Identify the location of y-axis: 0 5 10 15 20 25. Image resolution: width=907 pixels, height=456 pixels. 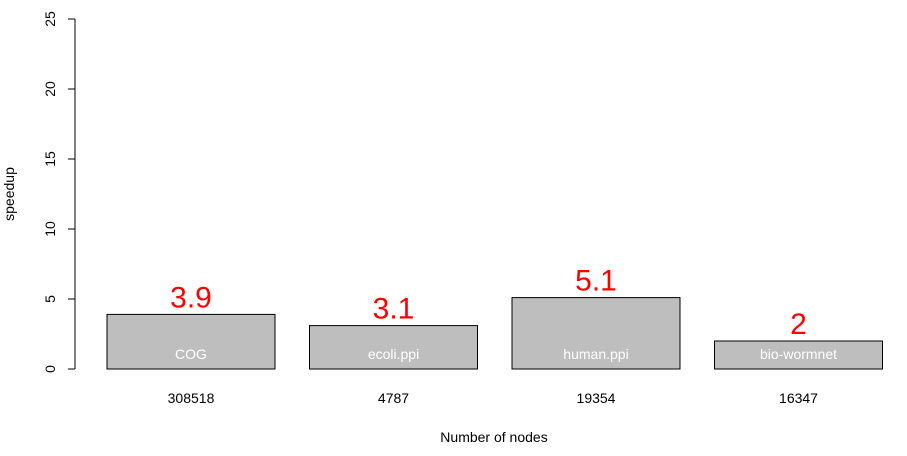
(59, 192).